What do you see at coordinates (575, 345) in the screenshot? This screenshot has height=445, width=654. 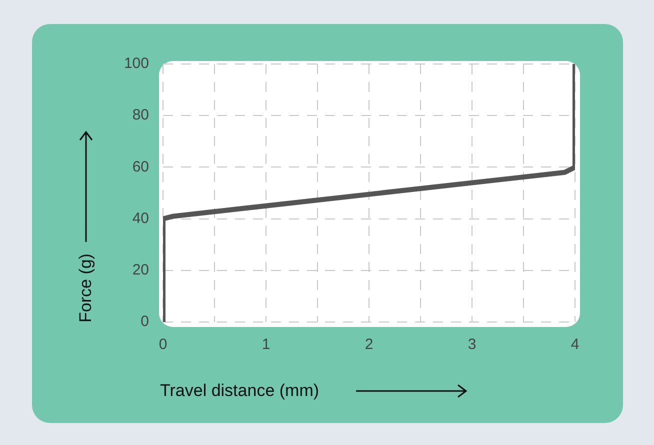 I see `x-tick-label: 4` at bounding box center [575, 345].